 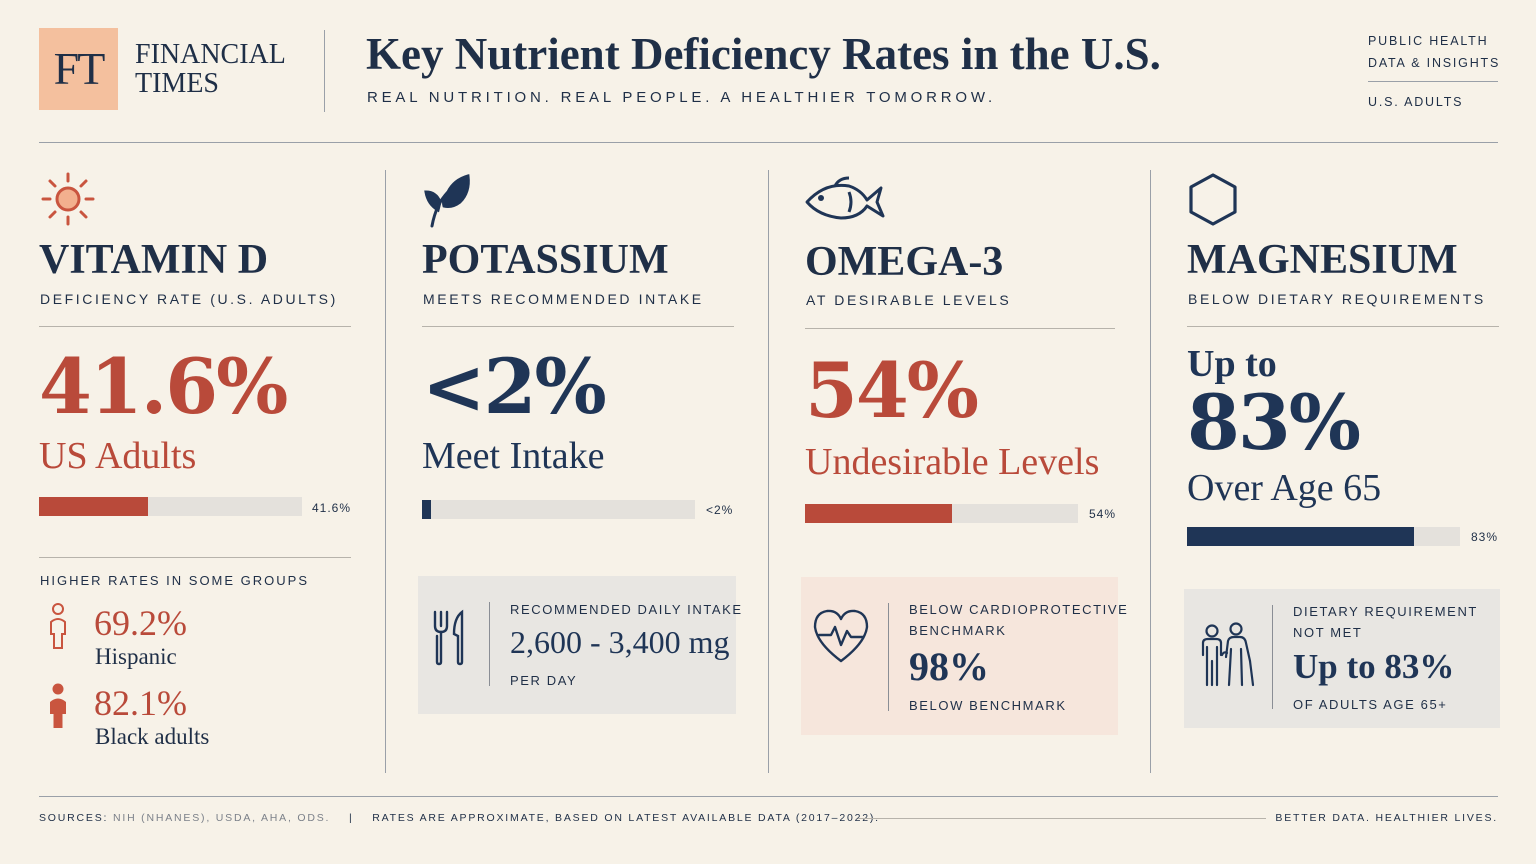 I want to click on bar-value-label: <2%, so click(x=720, y=510).